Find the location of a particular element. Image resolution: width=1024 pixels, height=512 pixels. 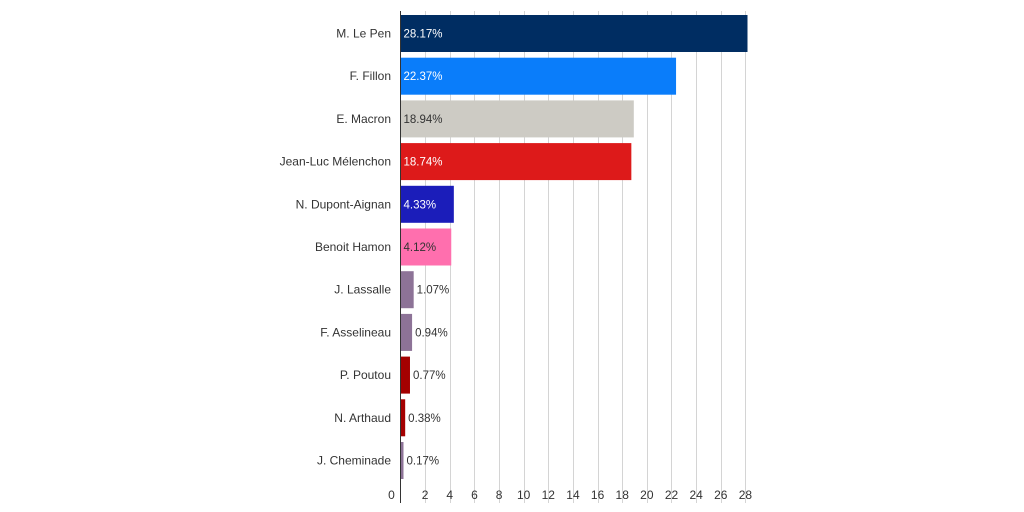

x-tick-label: 28 is located at coordinates (746, 495).